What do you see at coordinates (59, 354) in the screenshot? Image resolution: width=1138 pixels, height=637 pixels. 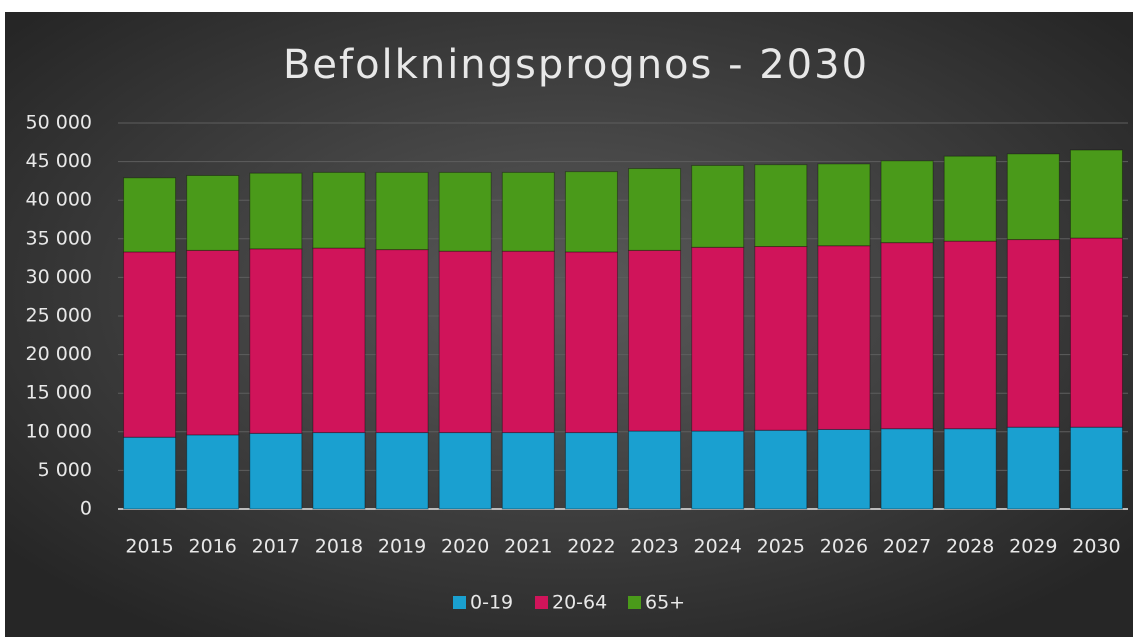 I see `y-tick-label: 20 000` at bounding box center [59, 354].